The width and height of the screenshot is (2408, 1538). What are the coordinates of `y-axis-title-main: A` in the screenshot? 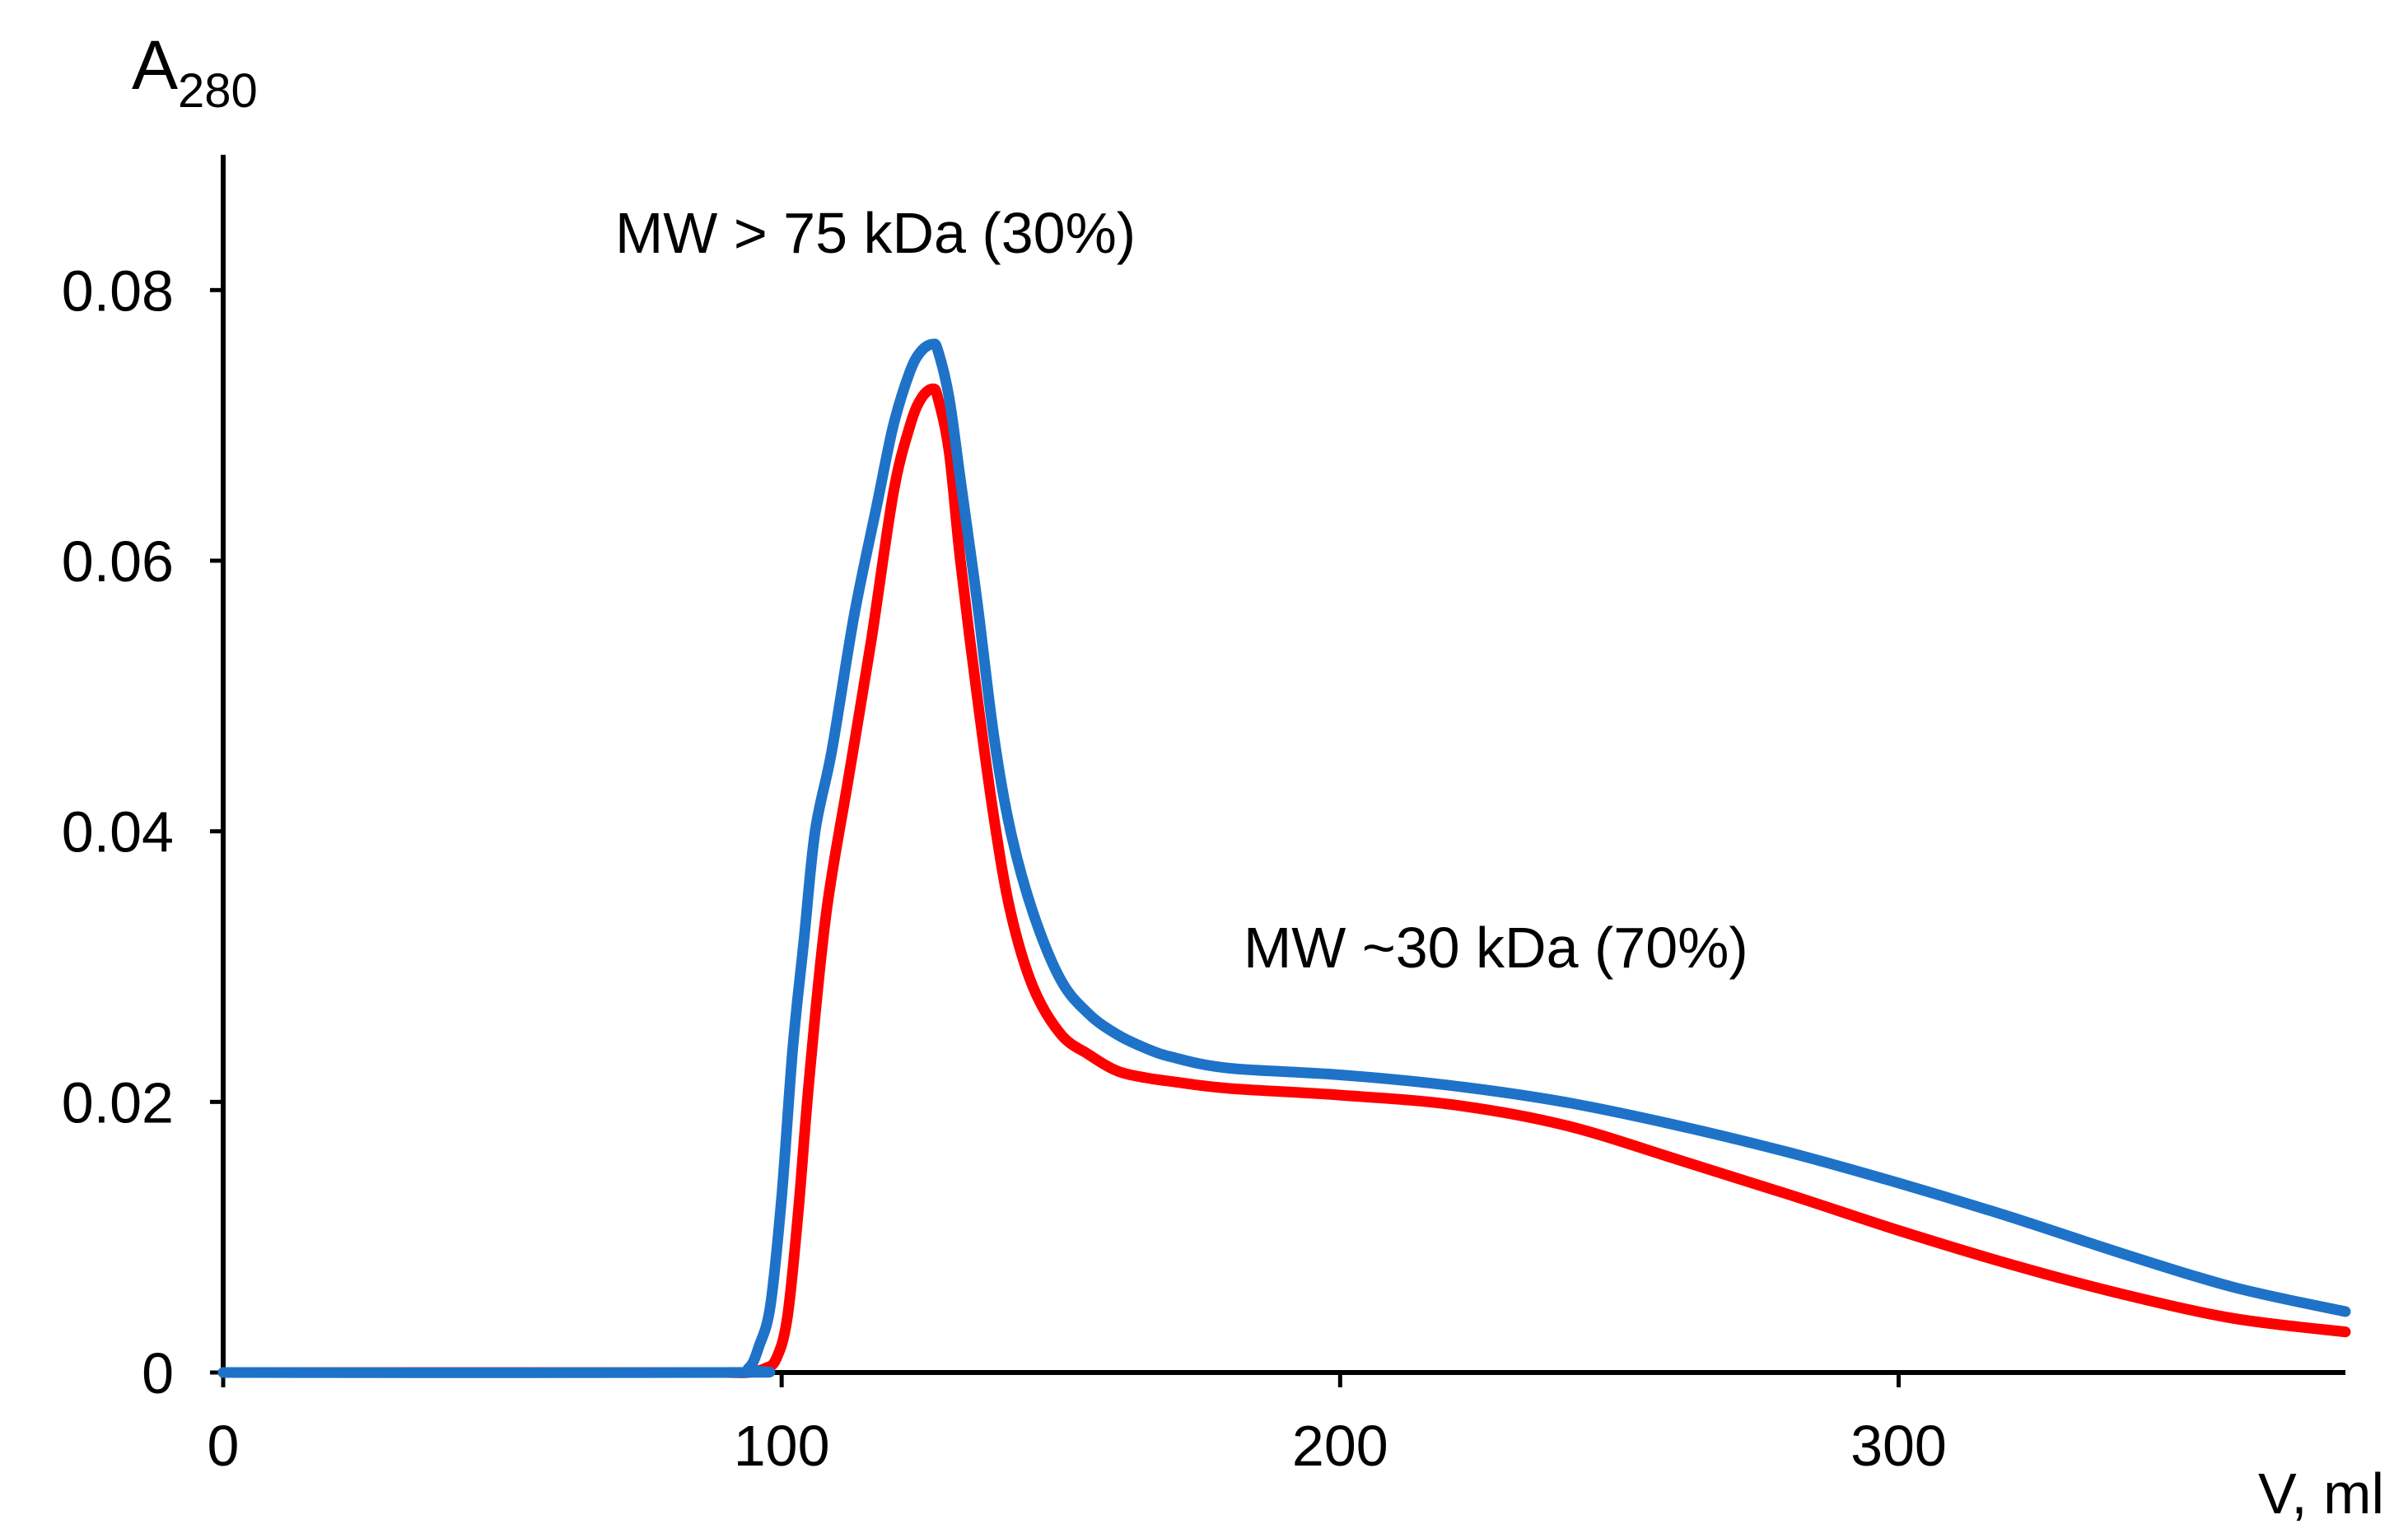 It's located at (155, 65).